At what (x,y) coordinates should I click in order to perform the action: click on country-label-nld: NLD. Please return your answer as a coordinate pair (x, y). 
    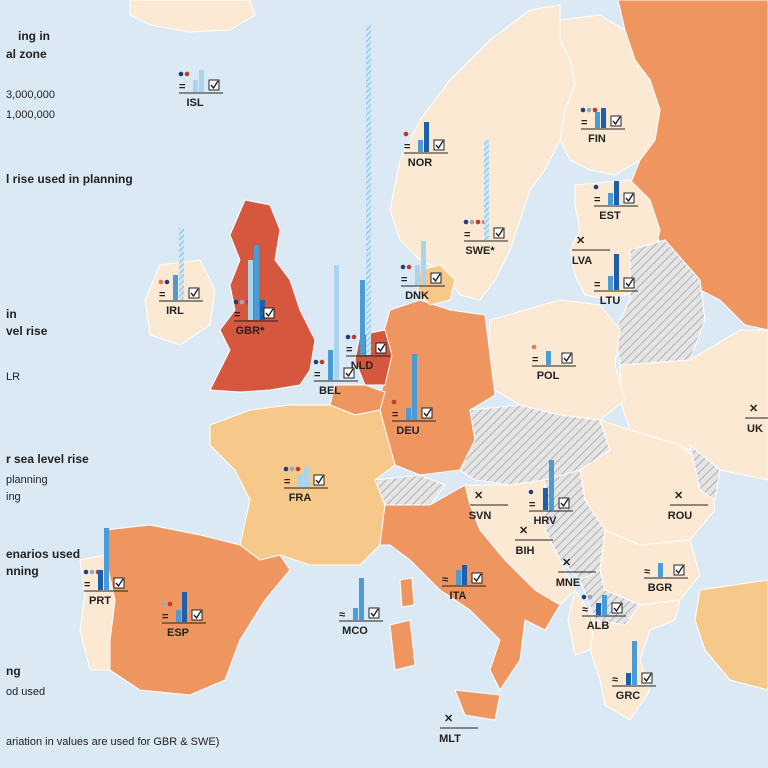
    Looking at the image, I should click on (362, 366).